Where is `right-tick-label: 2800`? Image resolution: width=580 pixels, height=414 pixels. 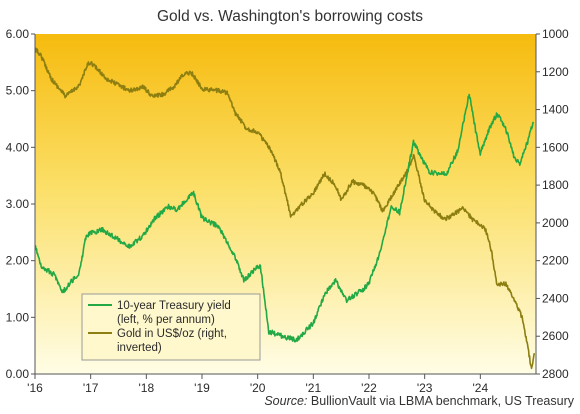
right-tick-label: 2800 is located at coordinates (555, 374).